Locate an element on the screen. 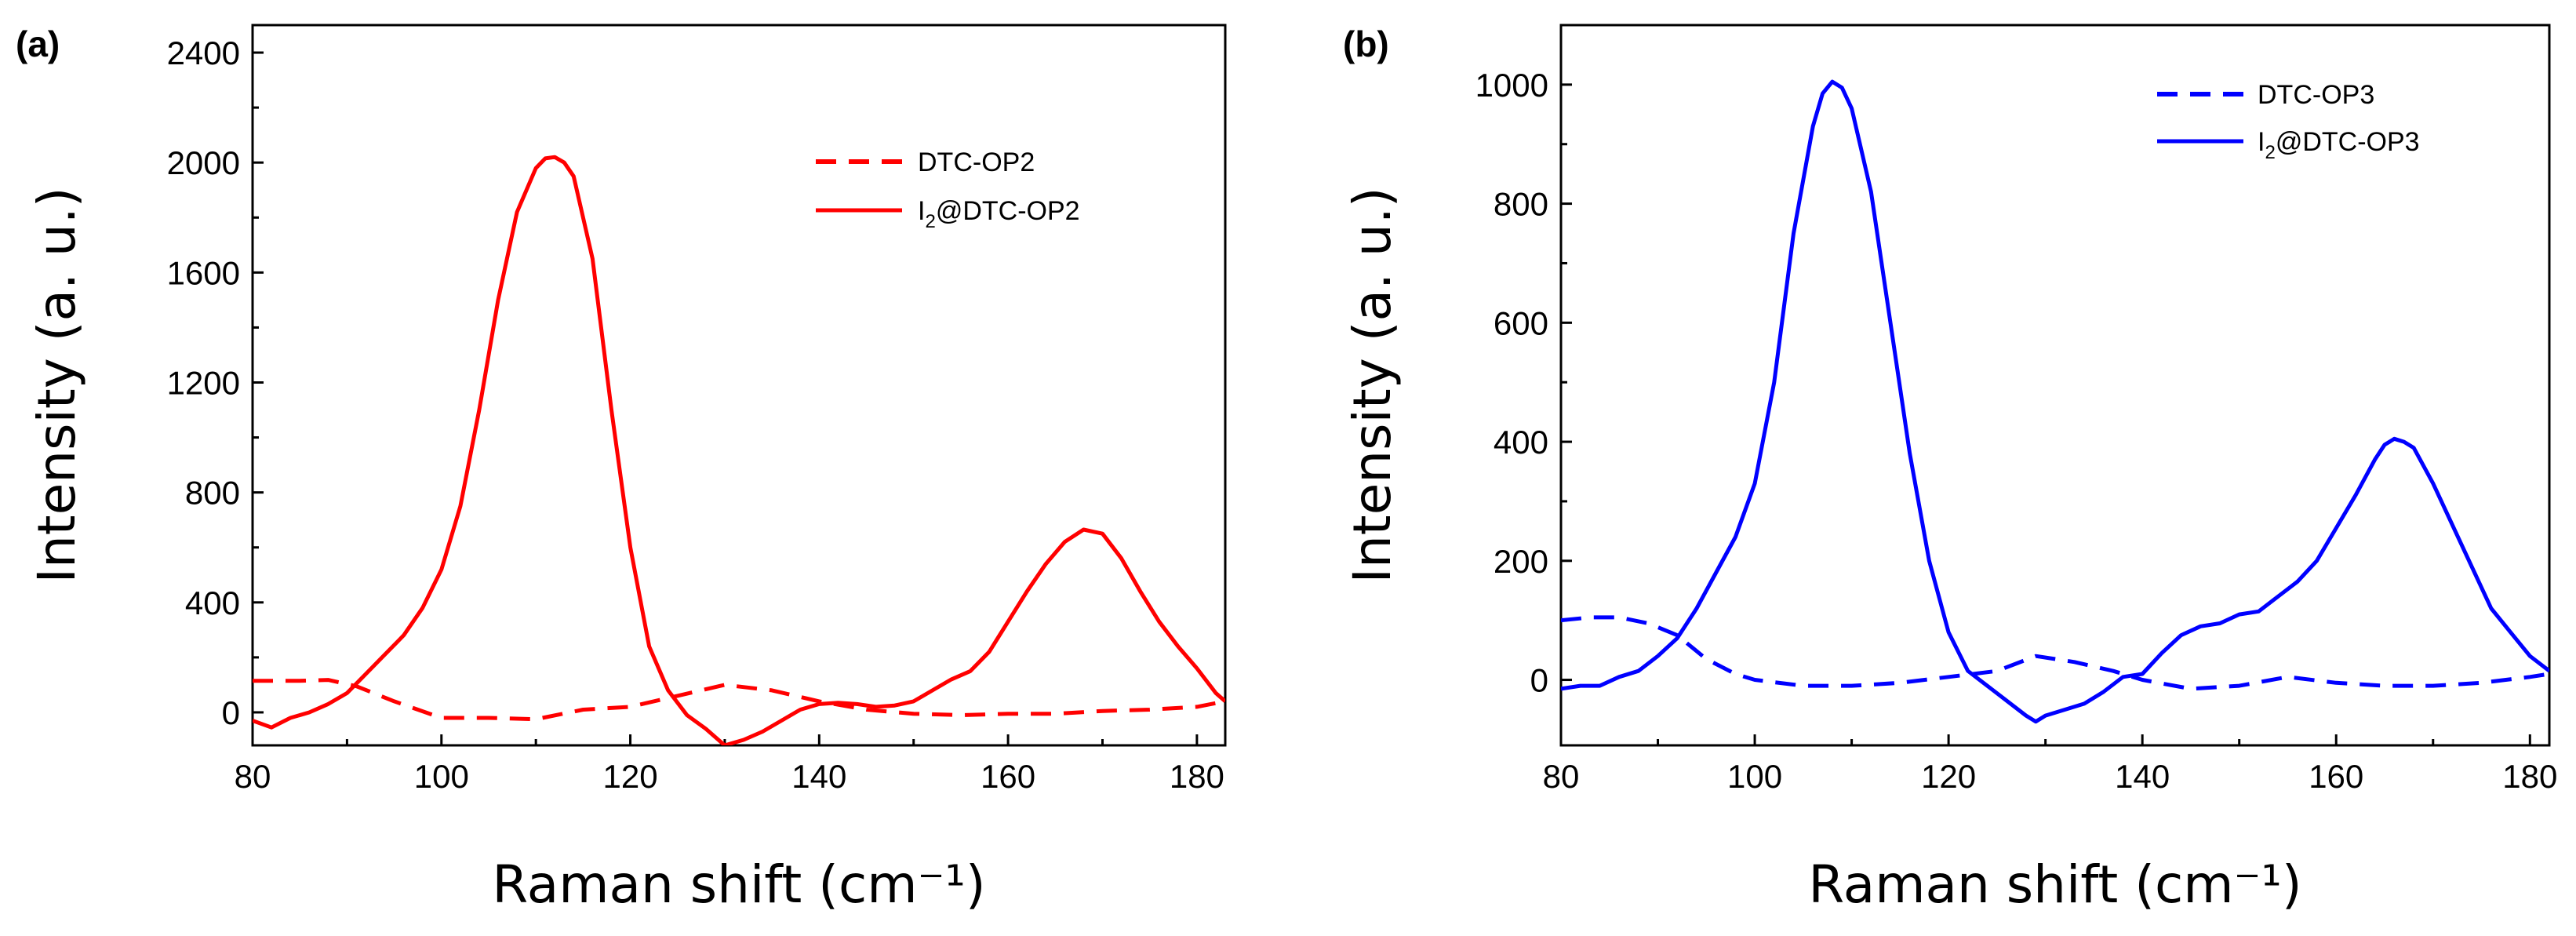 The width and height of the screenshot is (2576, 936). panel-a-y-tick-label: 1200 is located at coordinates (204, 382).